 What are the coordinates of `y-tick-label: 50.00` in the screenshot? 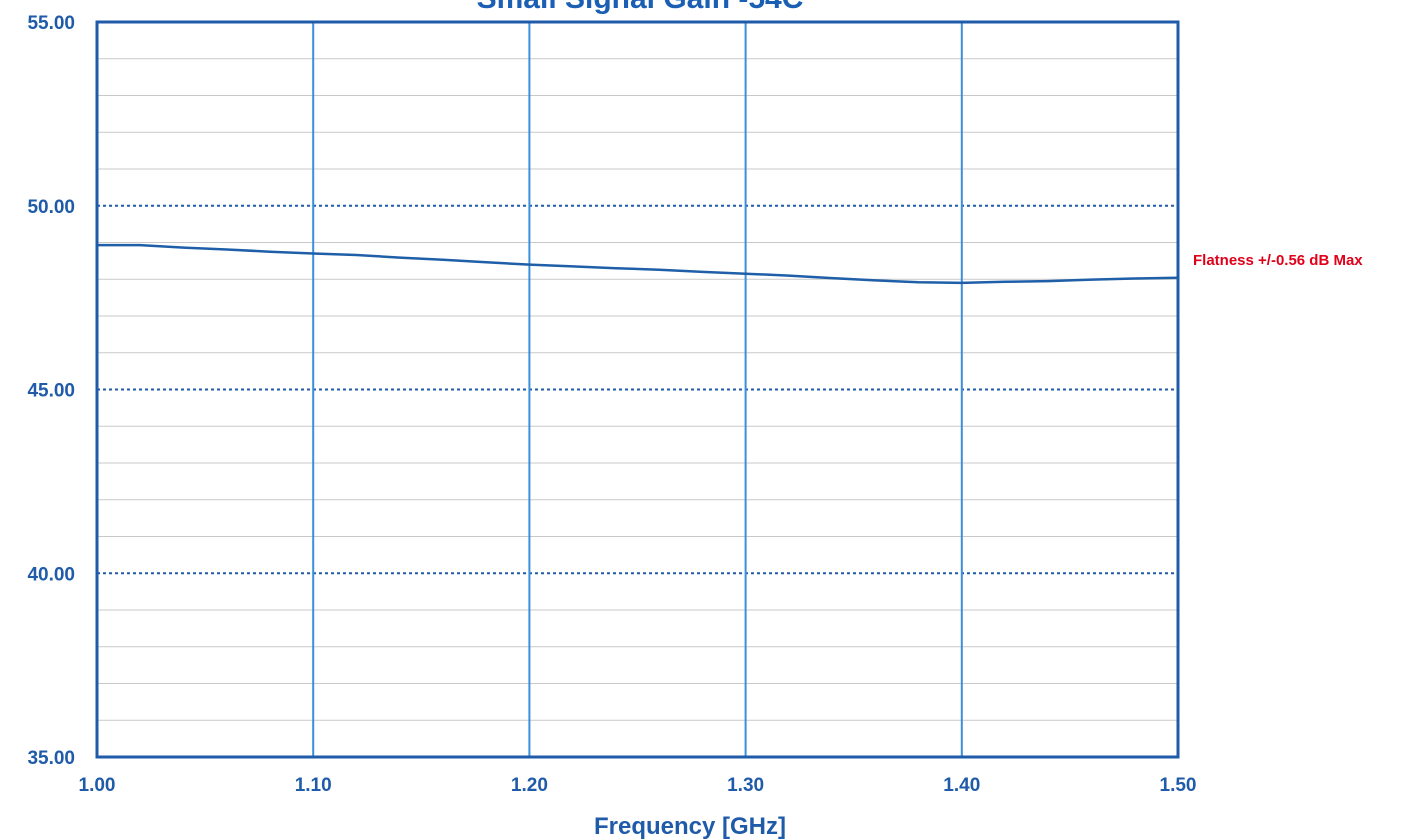 It's located at (51, 207).